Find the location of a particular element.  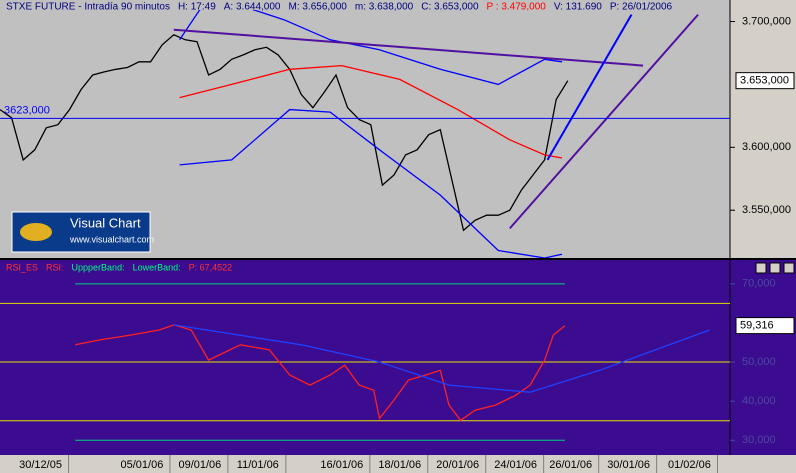

header-item: RSI: is located at coordinates (55, 267).